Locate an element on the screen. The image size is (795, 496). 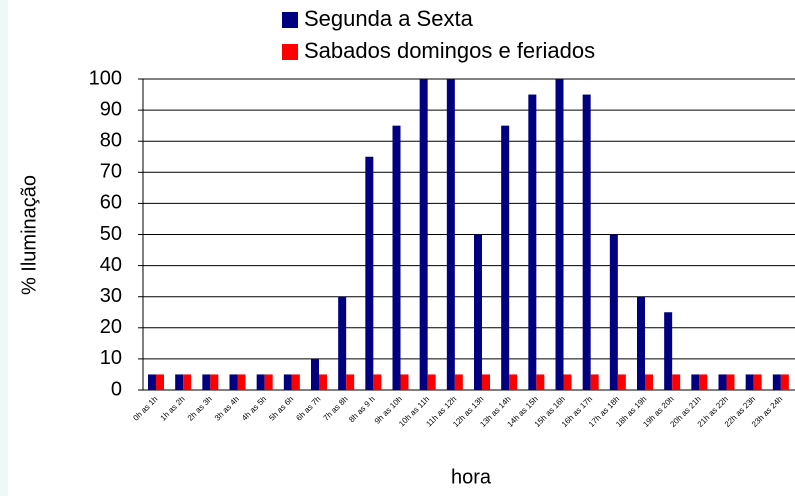
x-tick-label: 7h as 8h is located at coordinates (336, 409).